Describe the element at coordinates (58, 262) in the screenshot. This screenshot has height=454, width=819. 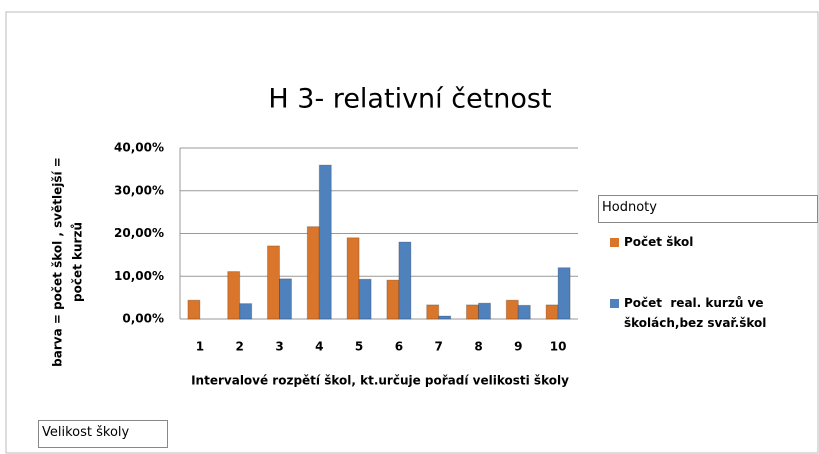
I see `y-axis-label: barva = počet škol , světlejší =` at that location.